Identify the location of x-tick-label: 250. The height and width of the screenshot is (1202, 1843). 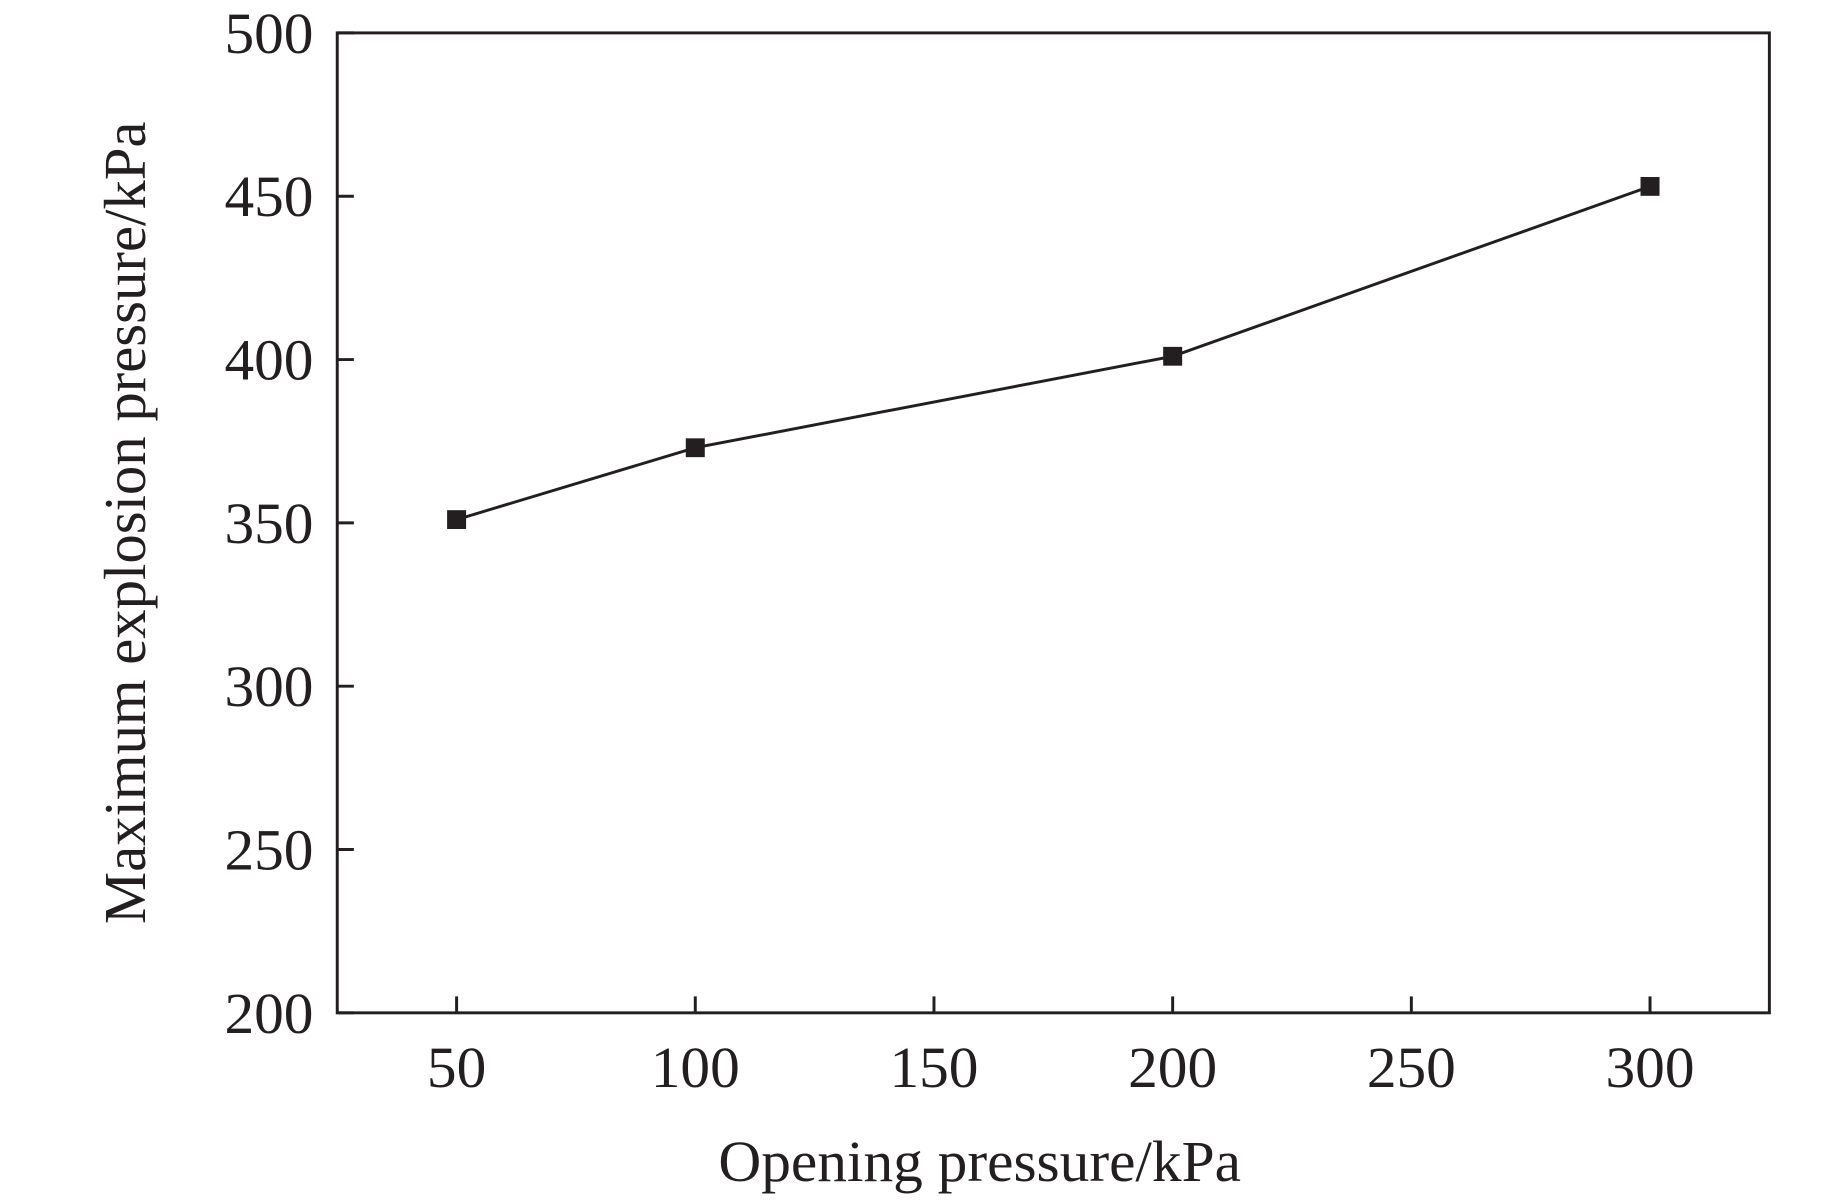
(1411, 1067).